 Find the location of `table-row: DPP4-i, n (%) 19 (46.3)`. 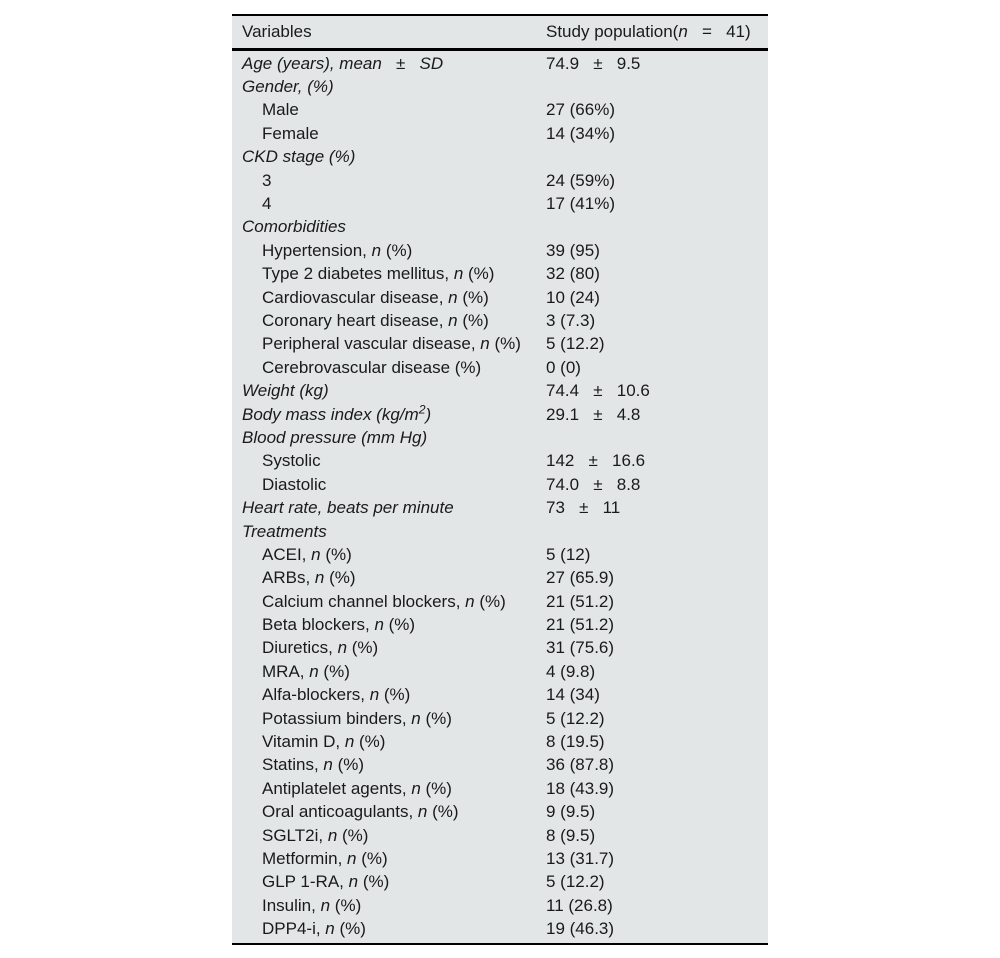

table-row: DPP4-i, n (%) 19 (46.3) is located at coordinates (500, 928).